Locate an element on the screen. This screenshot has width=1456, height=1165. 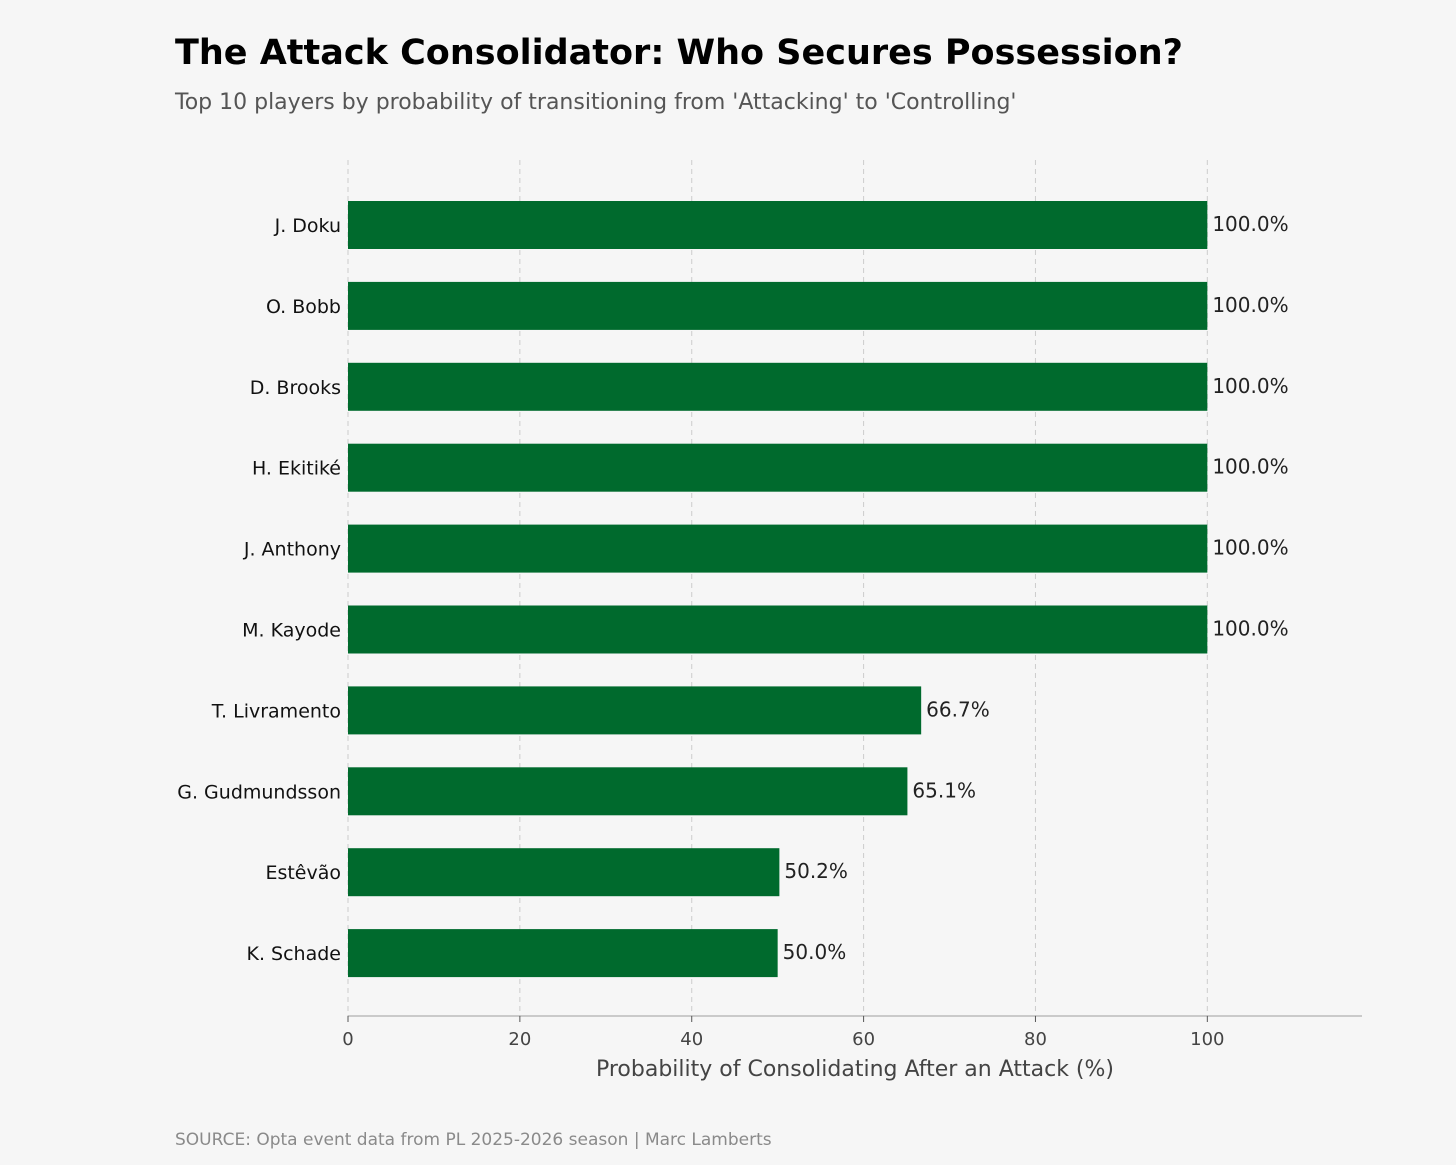
value-label-3: 100.0% is located at coordinates (1250, 467).